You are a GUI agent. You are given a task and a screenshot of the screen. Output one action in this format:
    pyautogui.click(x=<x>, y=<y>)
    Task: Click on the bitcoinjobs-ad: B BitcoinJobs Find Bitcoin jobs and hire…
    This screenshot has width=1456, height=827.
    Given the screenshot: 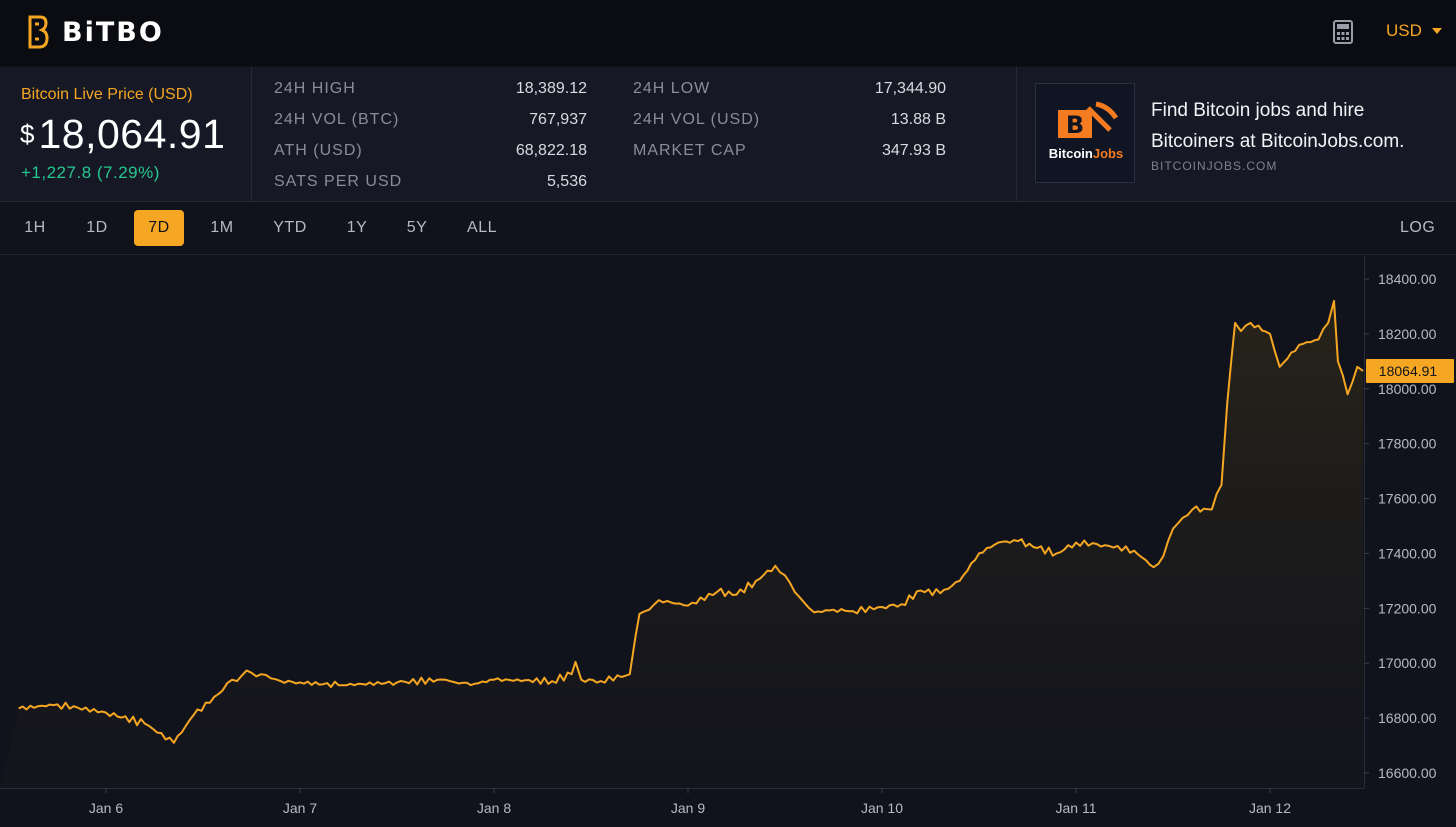 What is the action you would take?
    pyautogui.click(x=1236, y=134)
    